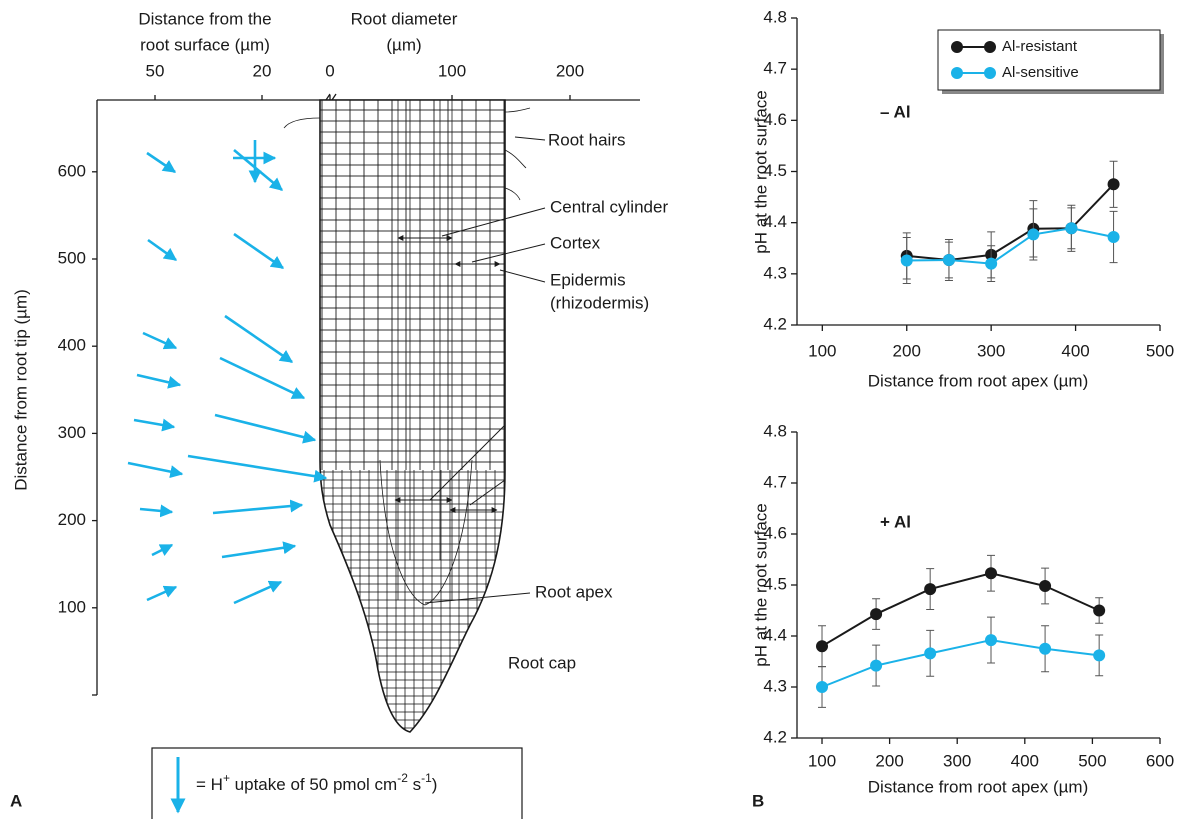 This screenshot has width=1184, height=819. What do you see at coordinates (1040, 46) in the screenshot?
I see `legend-label: Al-resistant` at bounding box center [1040, 46].